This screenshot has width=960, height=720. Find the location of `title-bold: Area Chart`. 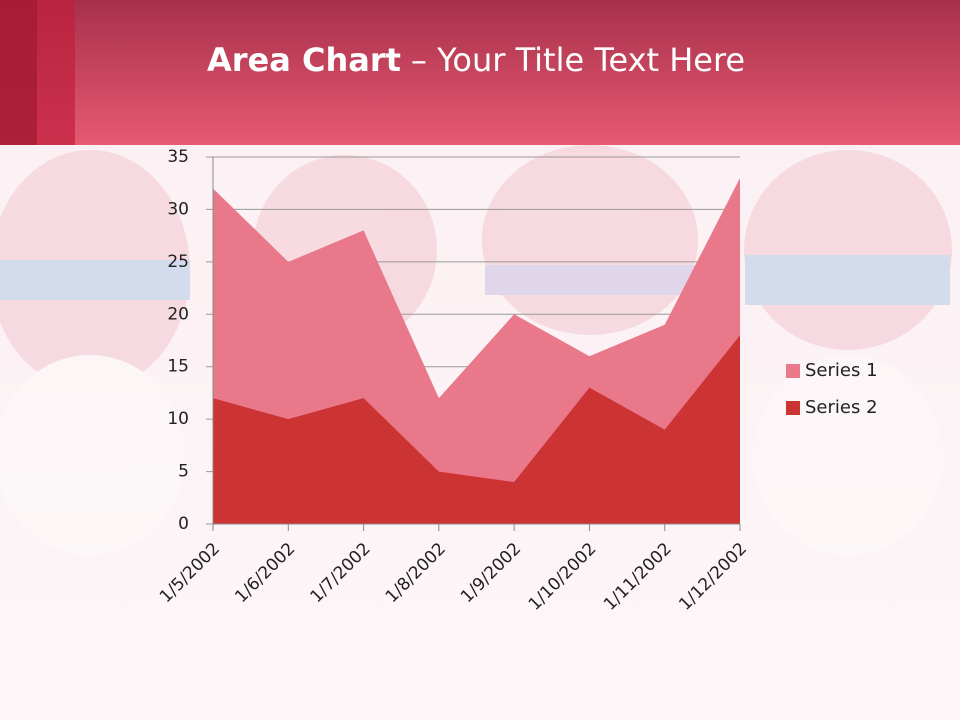

title-bold: Area Chart is located at coordinates (304, 60).